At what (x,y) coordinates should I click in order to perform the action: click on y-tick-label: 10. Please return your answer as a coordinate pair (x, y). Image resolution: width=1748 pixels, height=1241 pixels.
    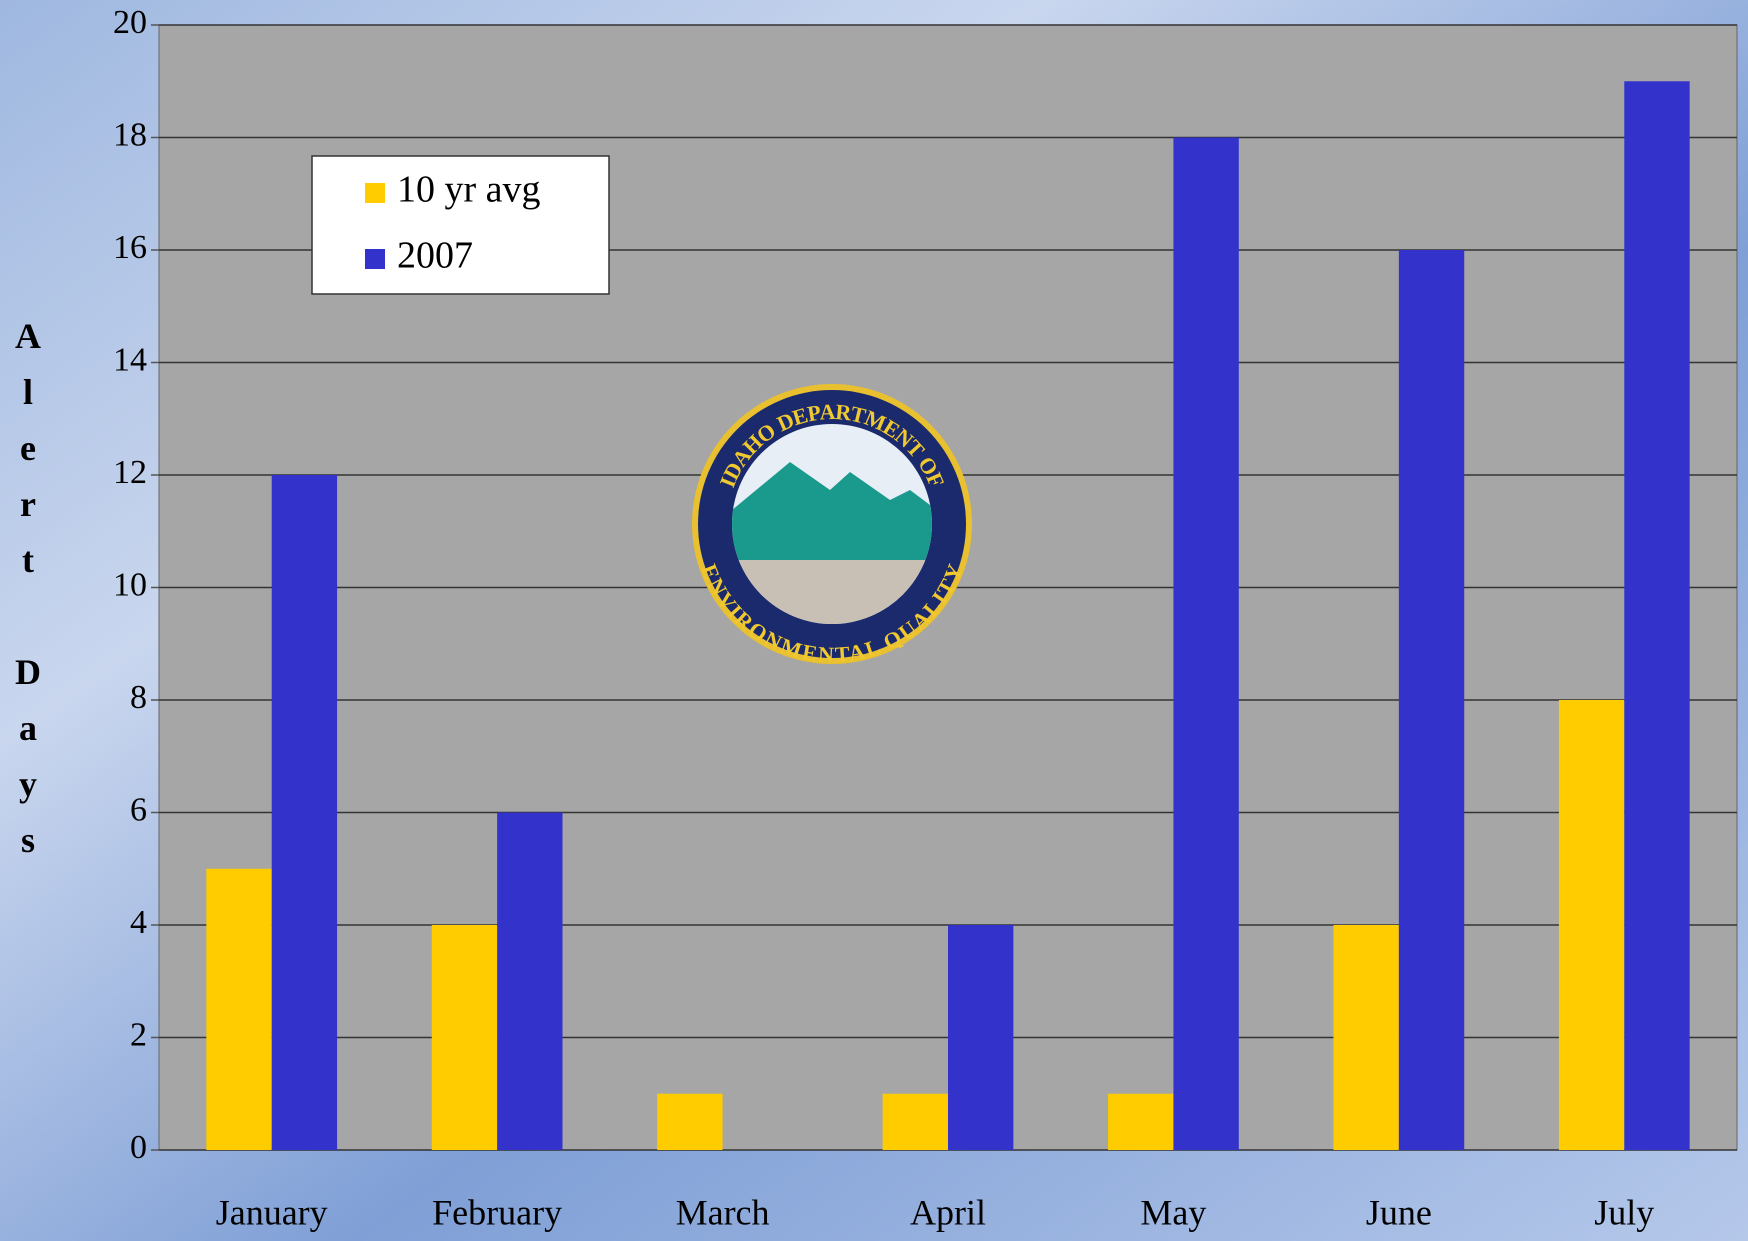
    Looking at the image, I should click on (130, 584).